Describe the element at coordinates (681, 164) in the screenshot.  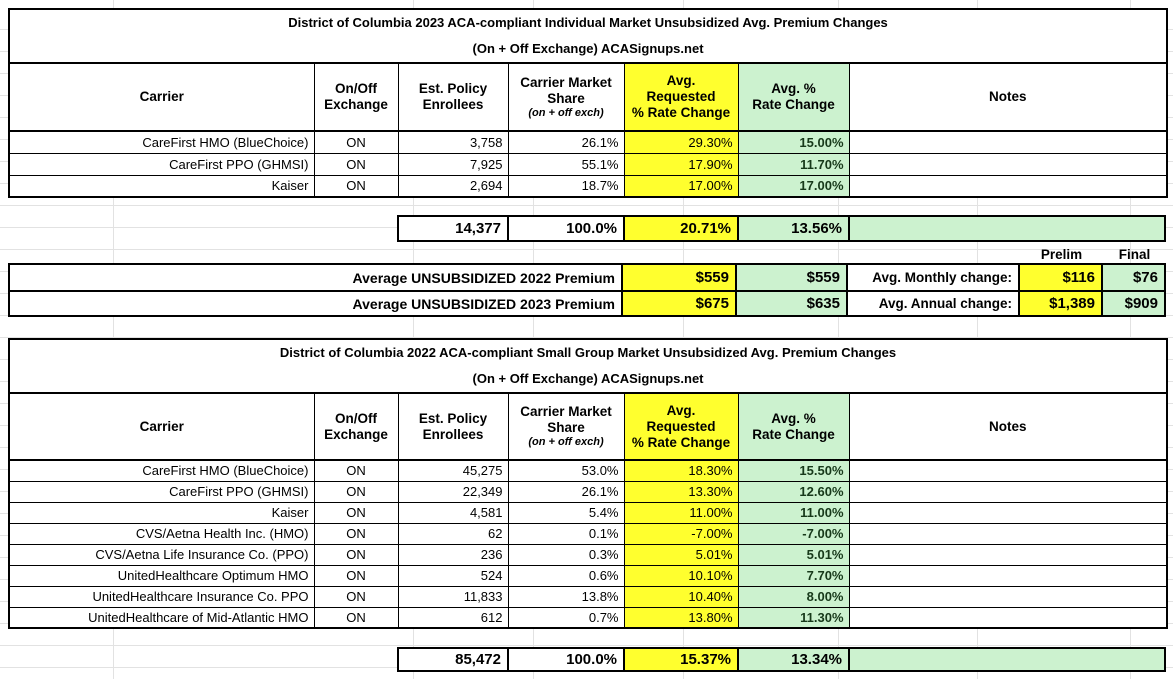
I see `cell-requested-rate: 17.90%` at that location.